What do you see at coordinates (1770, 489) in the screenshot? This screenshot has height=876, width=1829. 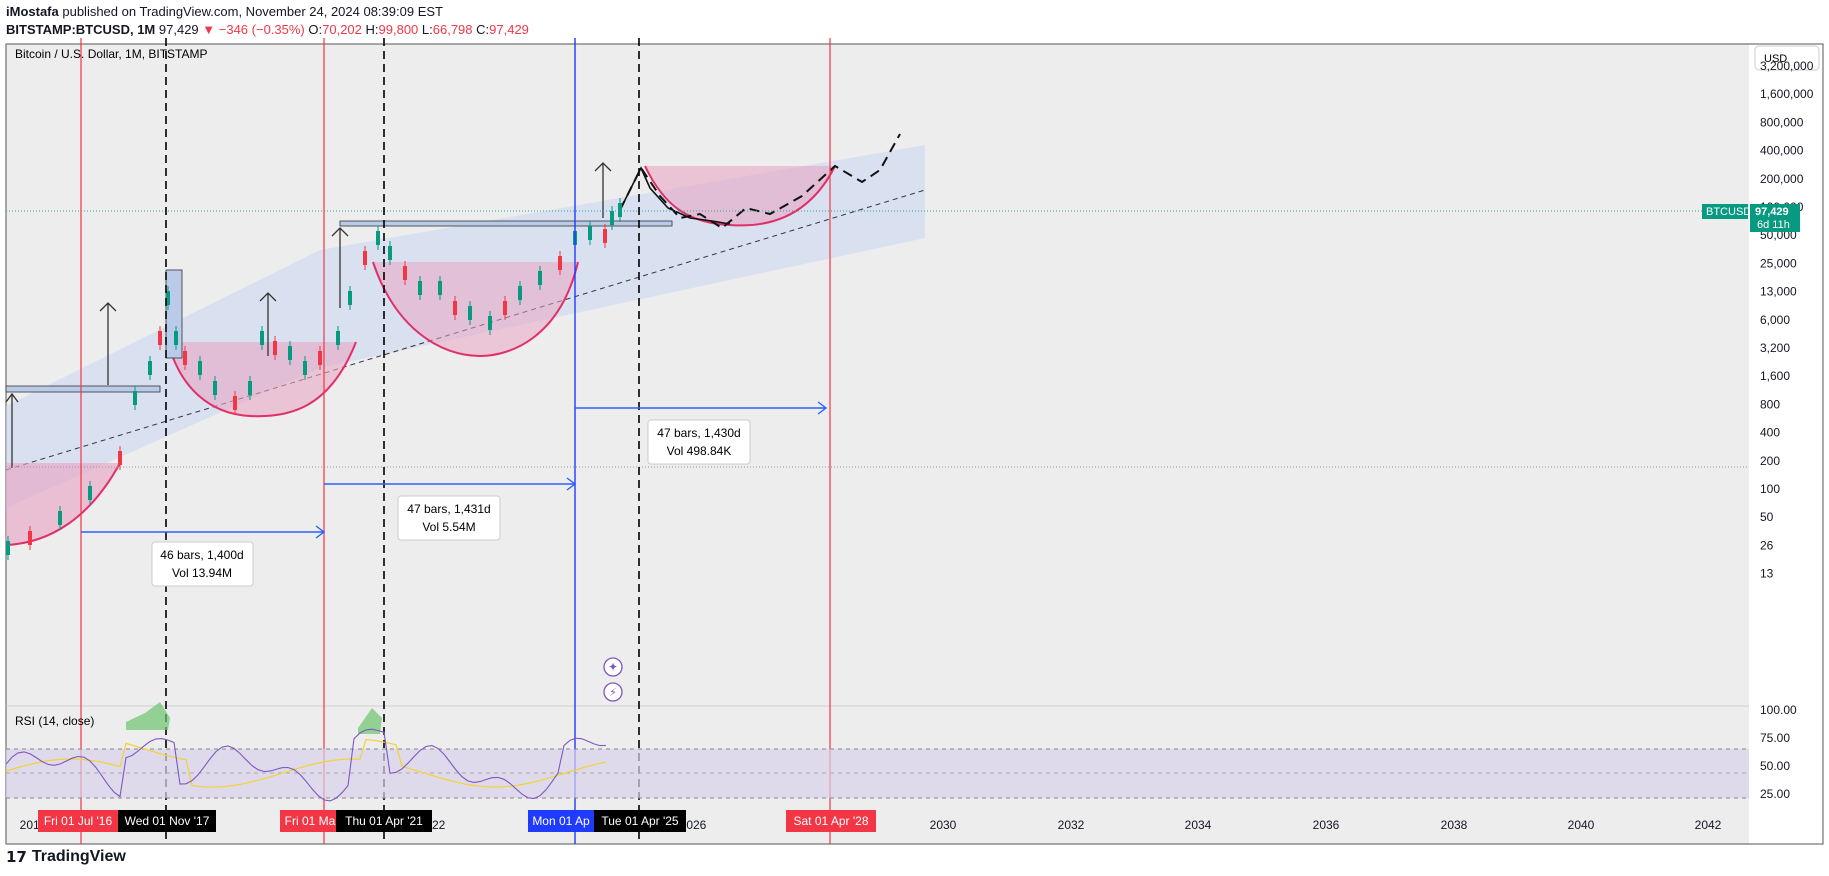 I see `price-tick: 100` at bounding box center [1770, 489].